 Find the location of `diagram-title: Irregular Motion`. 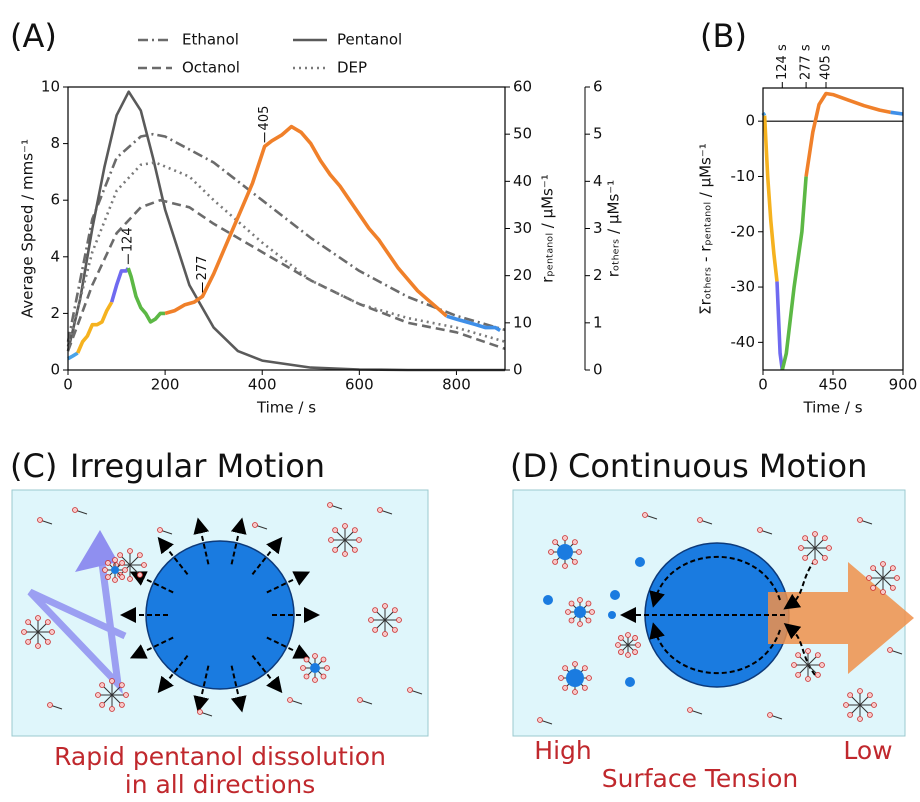

diagram-title: Irregular Motion is located at coordinates (197, 466).